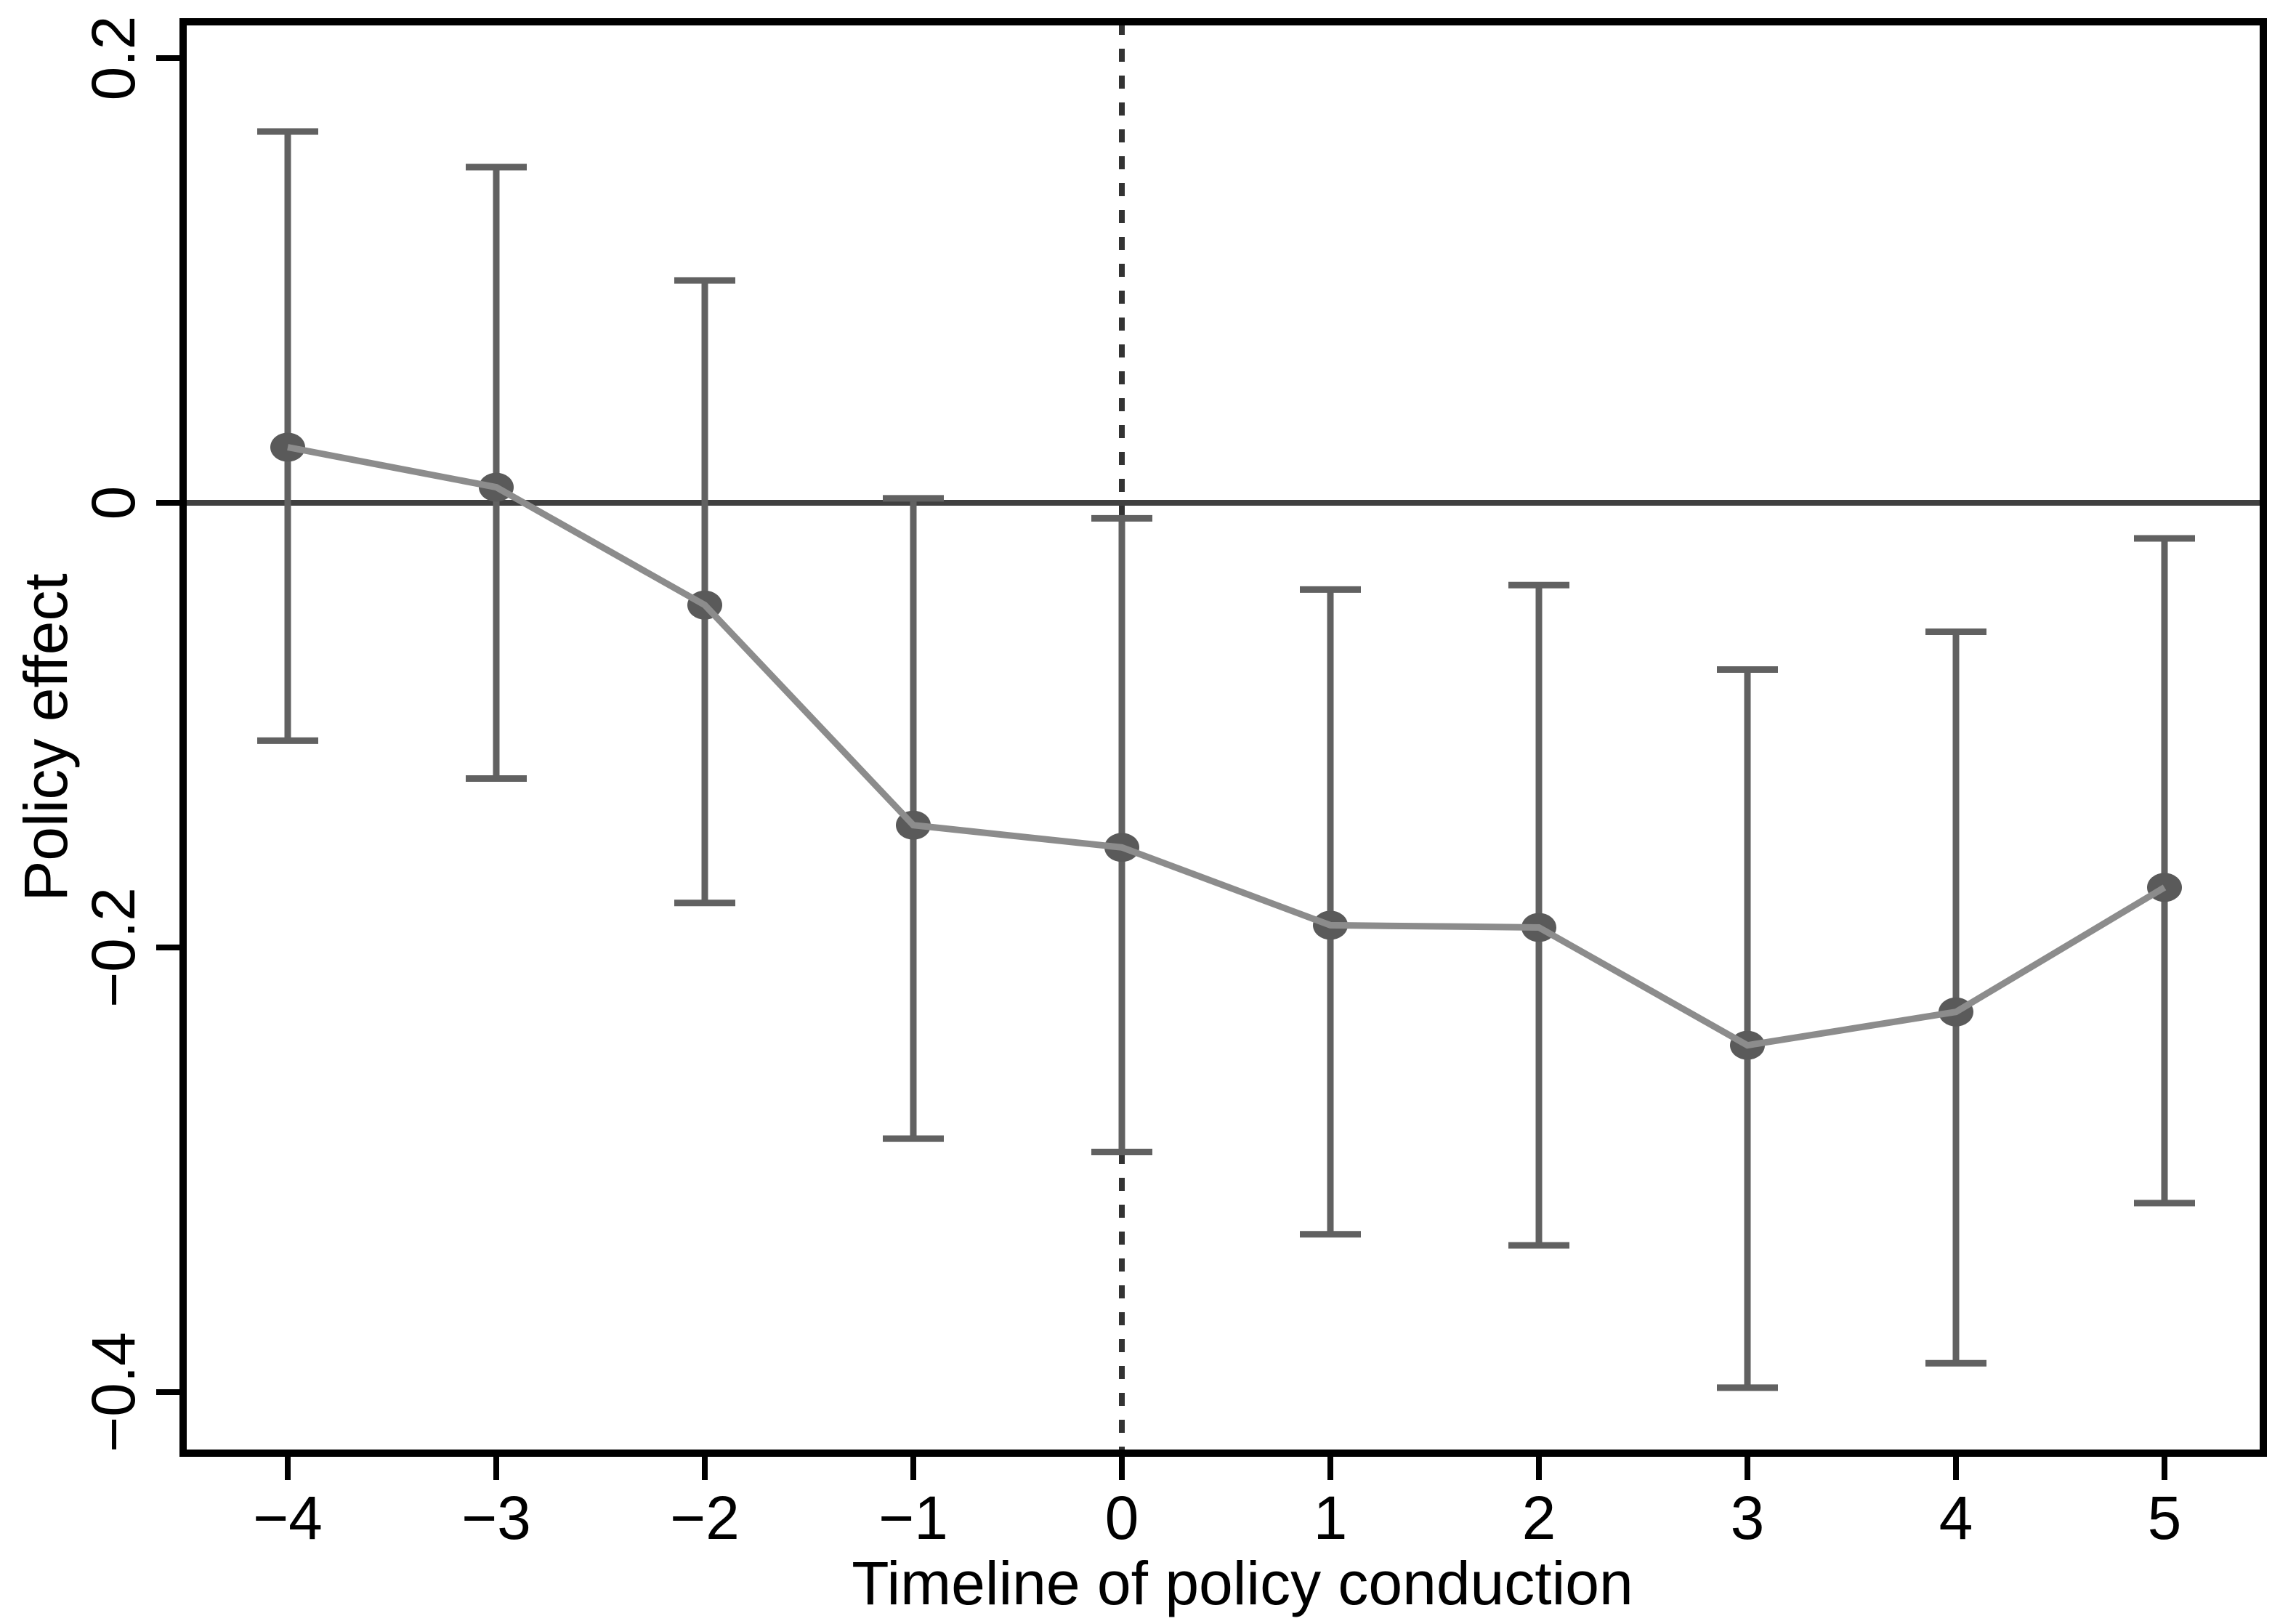 The width and height of the screenshot is (2296, 1621). What do you see at coordinates (1956, 1518) in the screenshot?
I see `x-tick-label: 4` at bounding box center [1956, 1518].